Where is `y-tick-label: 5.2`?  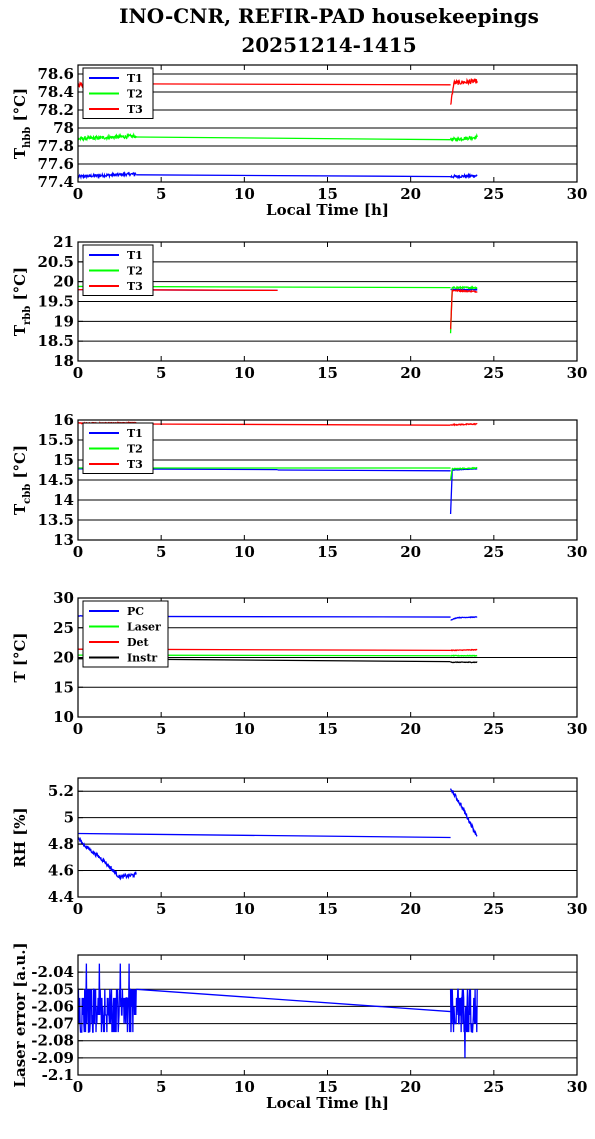 y-tick-label: 5.2 is located at coordinates (61, 791).